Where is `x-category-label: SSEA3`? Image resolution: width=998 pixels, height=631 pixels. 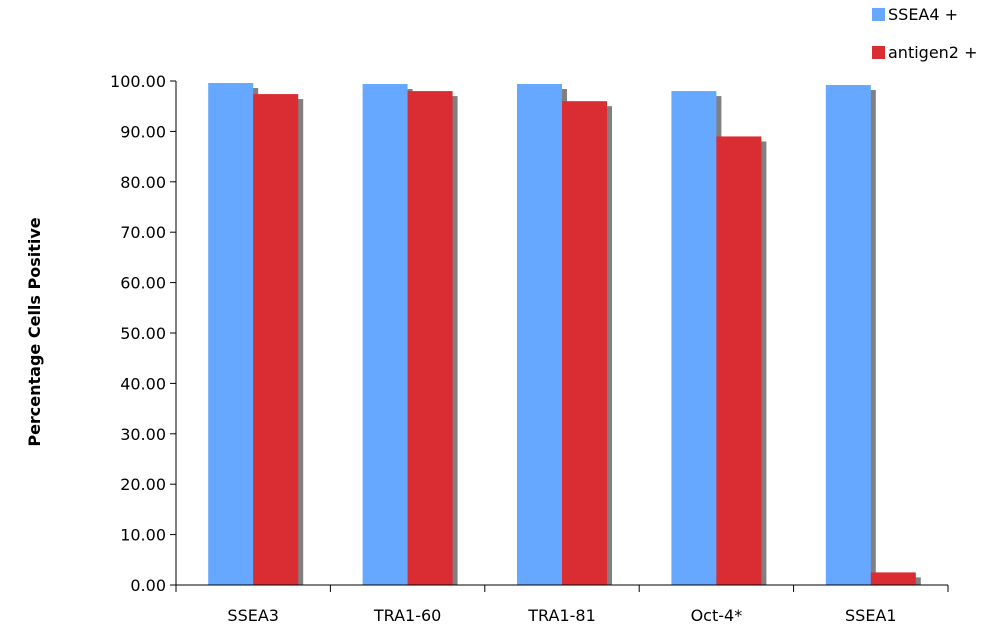
x-category-label: SSEA3 is located at coordinates (253, 615).